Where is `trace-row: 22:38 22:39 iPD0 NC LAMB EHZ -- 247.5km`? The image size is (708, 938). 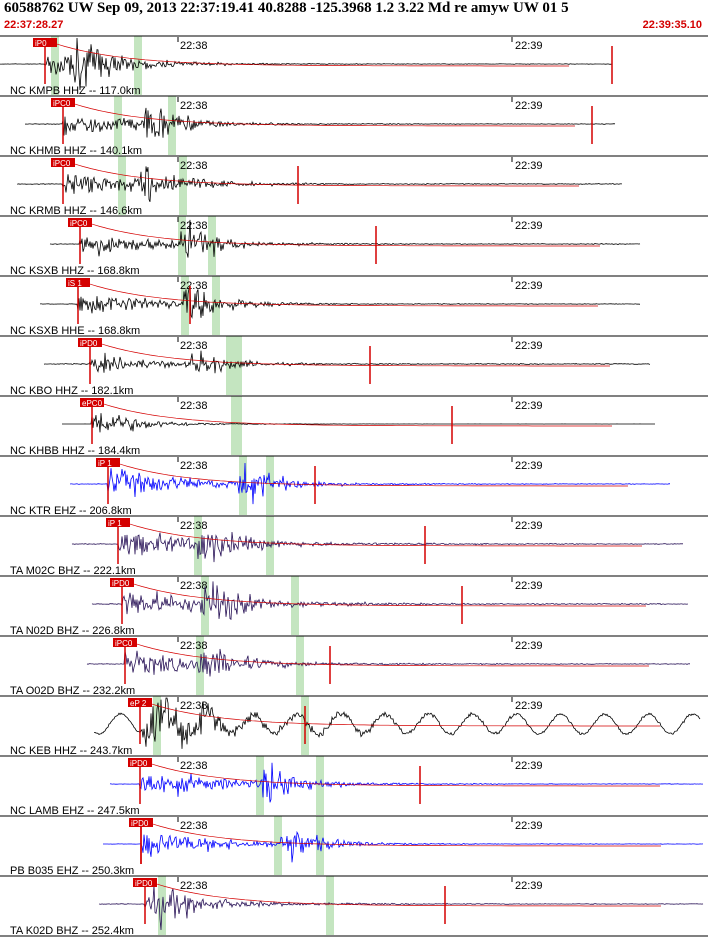
trace-row: 22:38 22:39 iPD0 NC LAMB EHZ -- 247.5km is located at coordinates (354, 786).